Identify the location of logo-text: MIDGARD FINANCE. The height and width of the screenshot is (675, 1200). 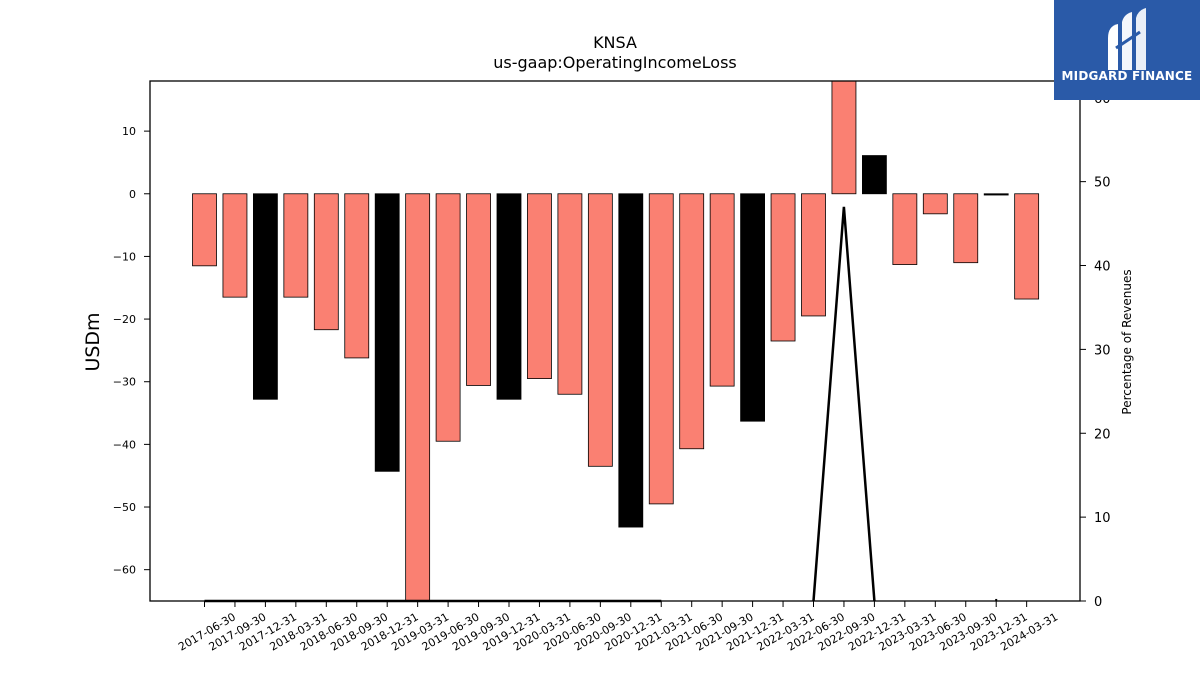
(1127, 76).